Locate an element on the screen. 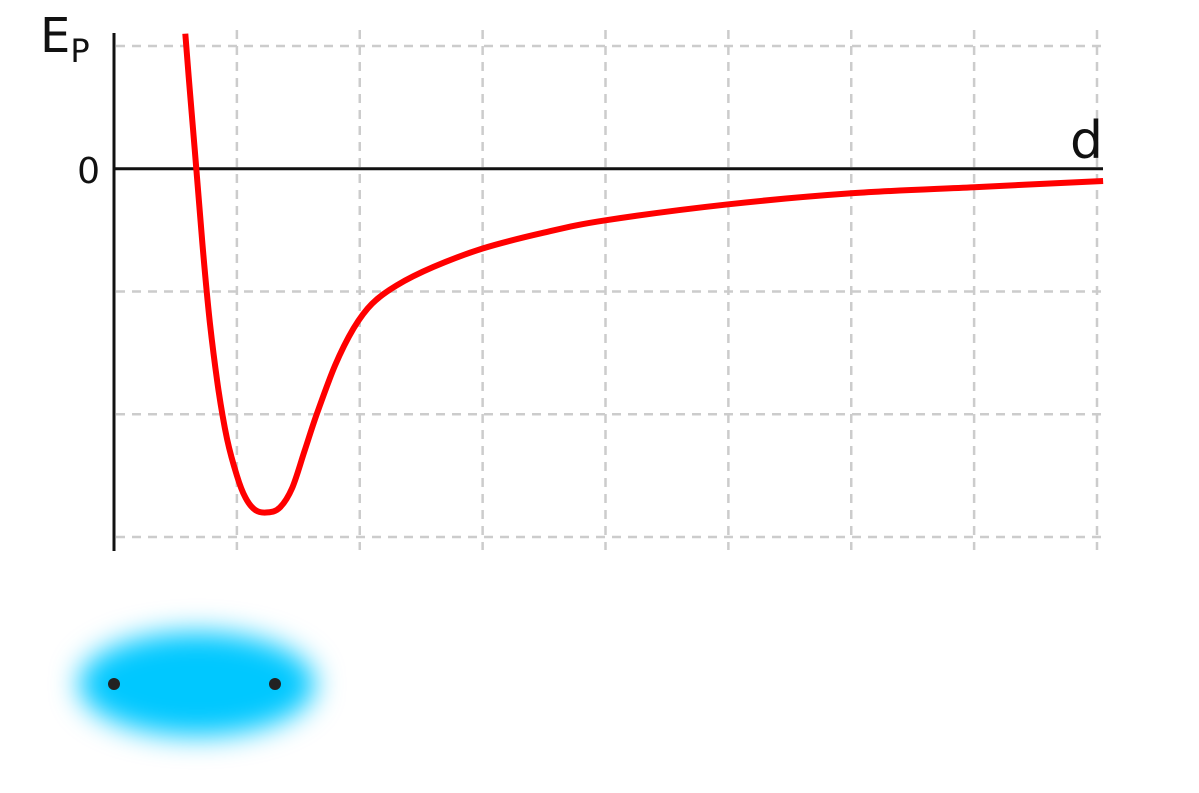 This screenshot has width=1199, height=793. molecule-illustration is located at coordinates (197, 684).